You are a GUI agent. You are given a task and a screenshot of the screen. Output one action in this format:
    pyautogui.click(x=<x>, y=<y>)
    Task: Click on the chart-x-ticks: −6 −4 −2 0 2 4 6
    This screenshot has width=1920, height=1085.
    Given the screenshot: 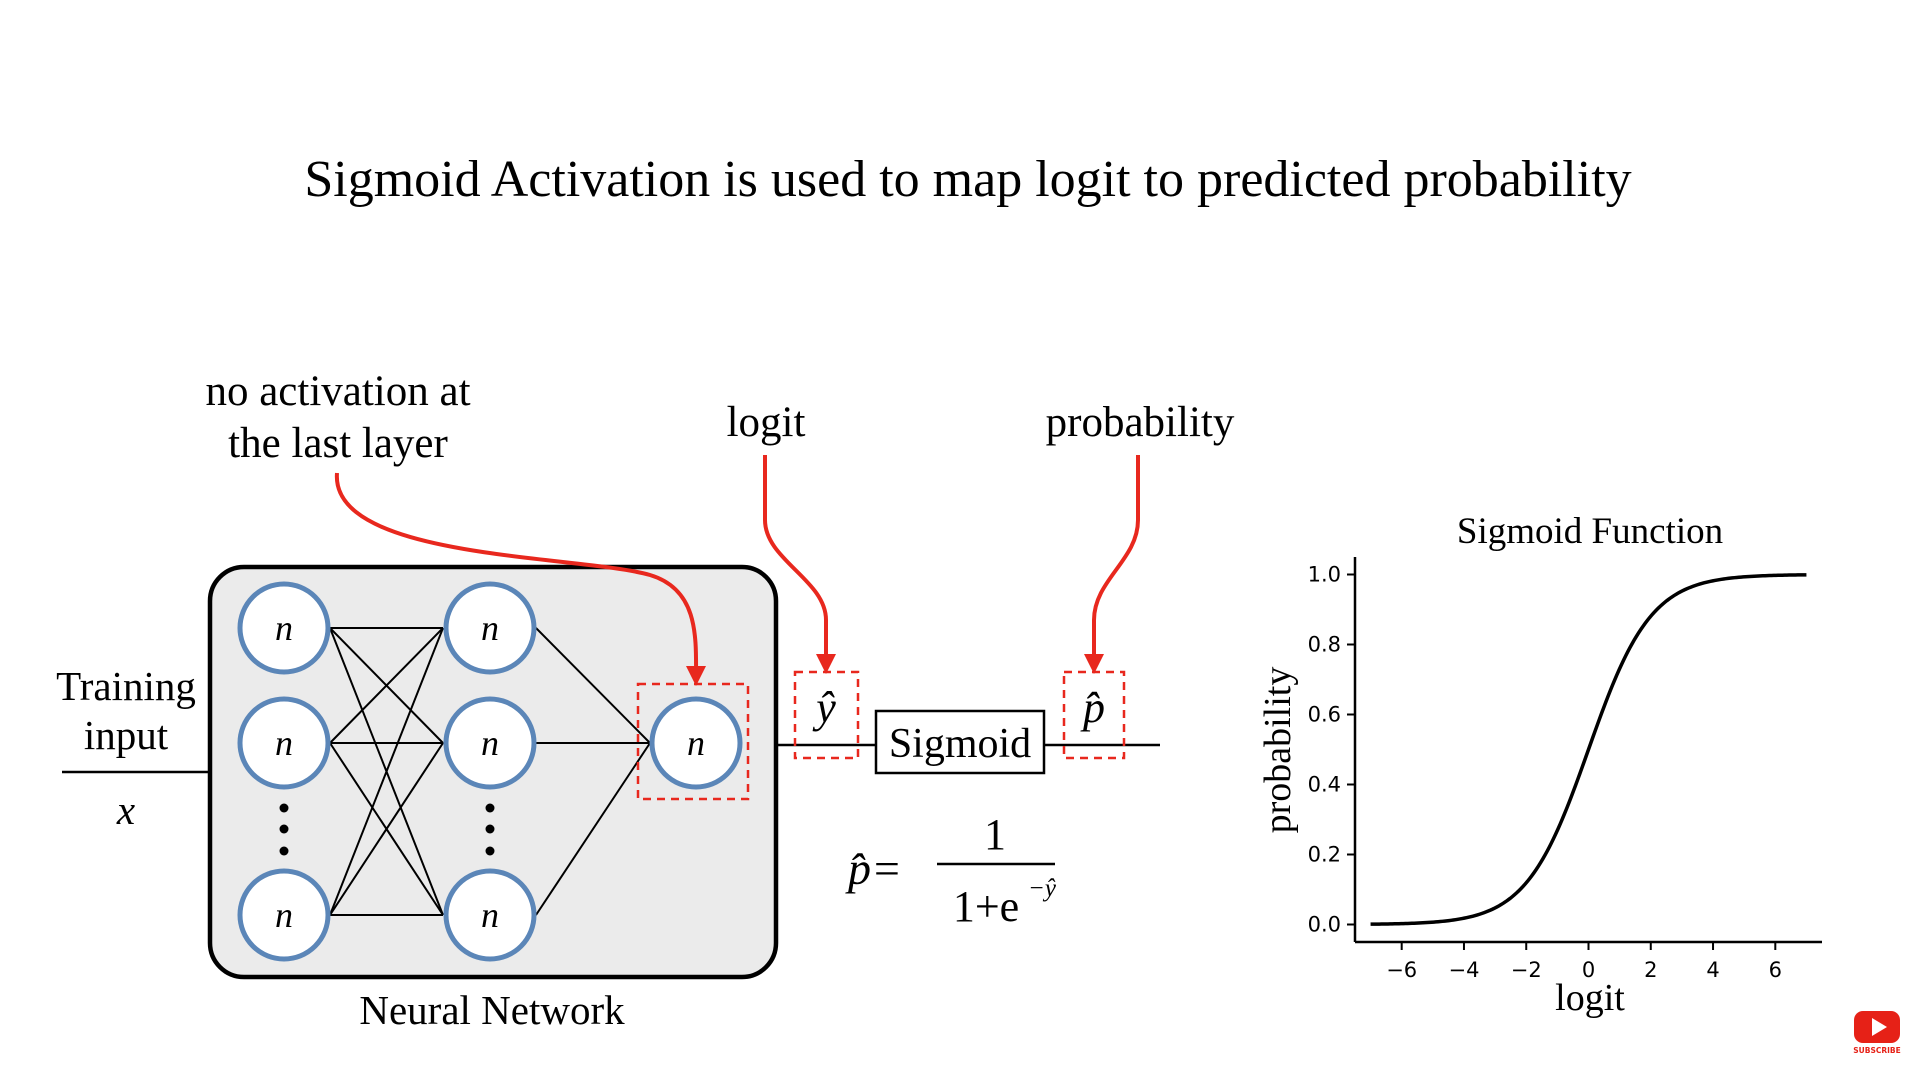 What is the action you would take?
    pyautogui.click(x=1584, y=962)
    